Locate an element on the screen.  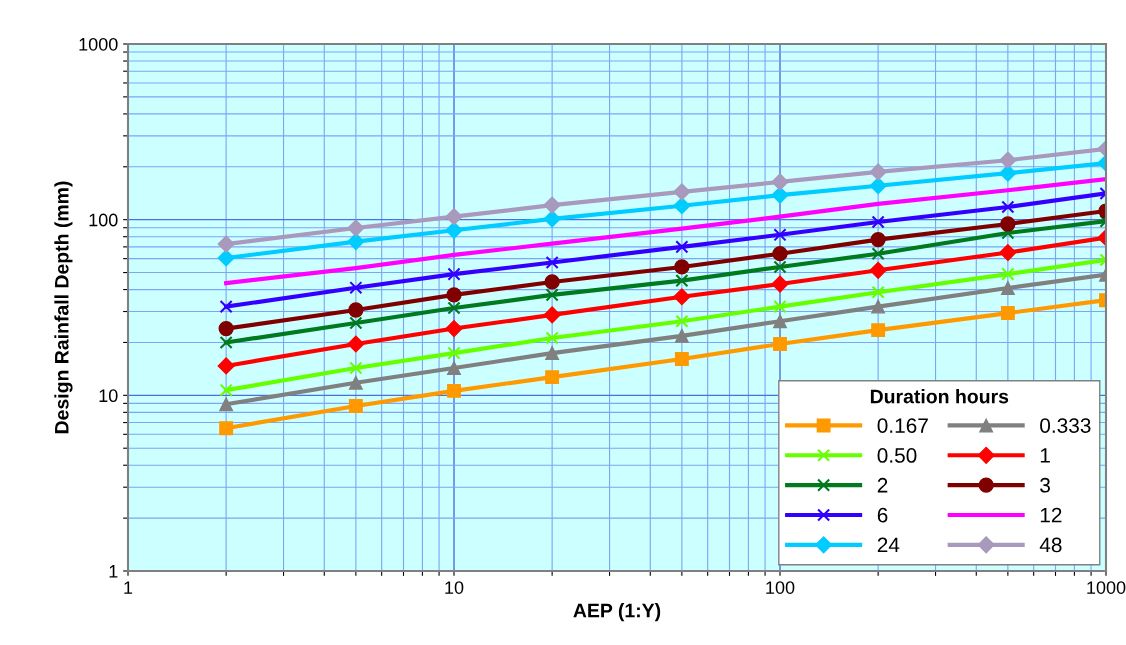
y-axis-title: Design Rainfall Depth (mm) is located at coordinates (63, 307).